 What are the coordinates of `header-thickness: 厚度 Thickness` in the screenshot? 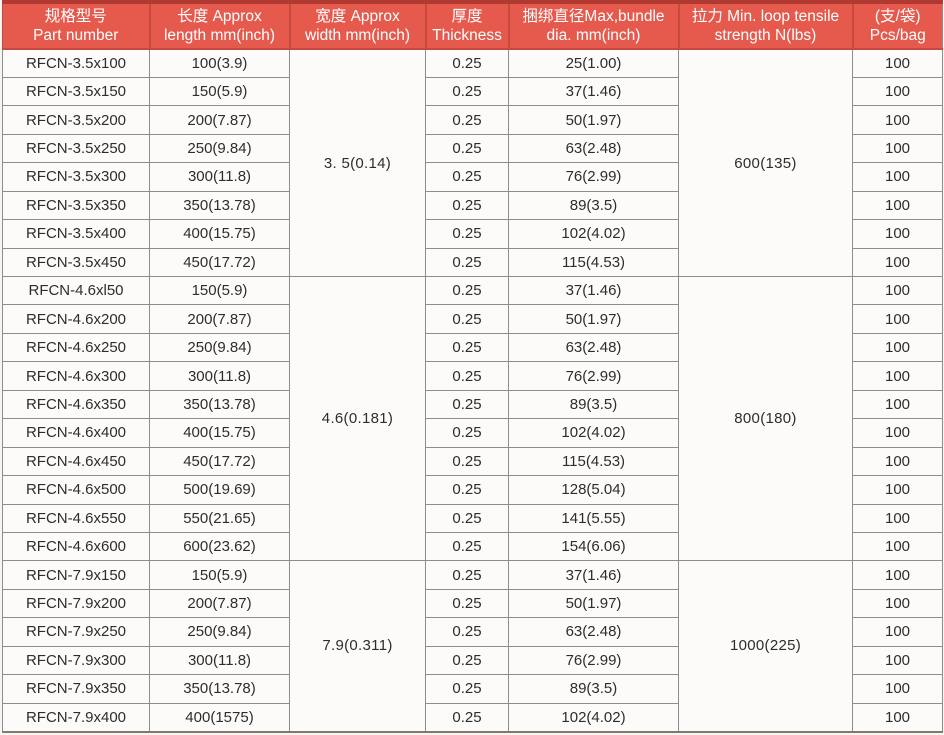 It's located at (466, 25).